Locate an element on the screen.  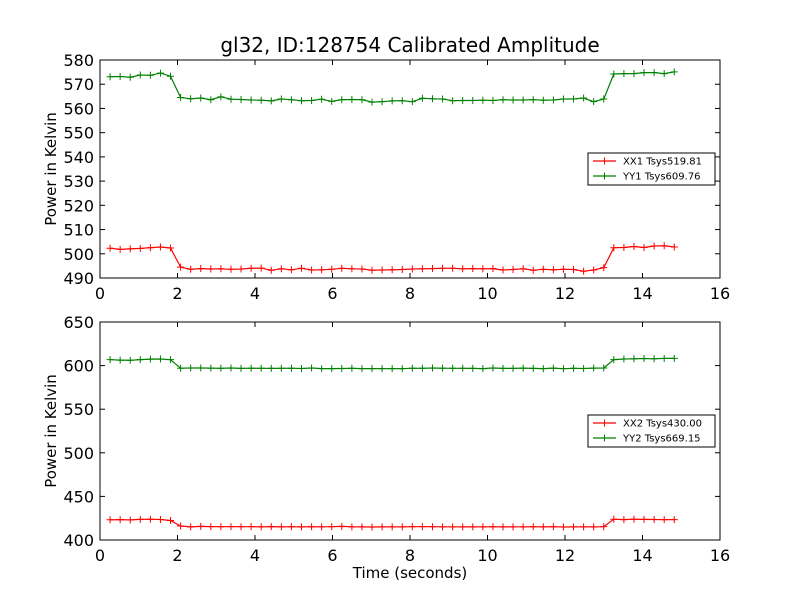
x-tick-label: 4 is located at coordinates (255, 555).